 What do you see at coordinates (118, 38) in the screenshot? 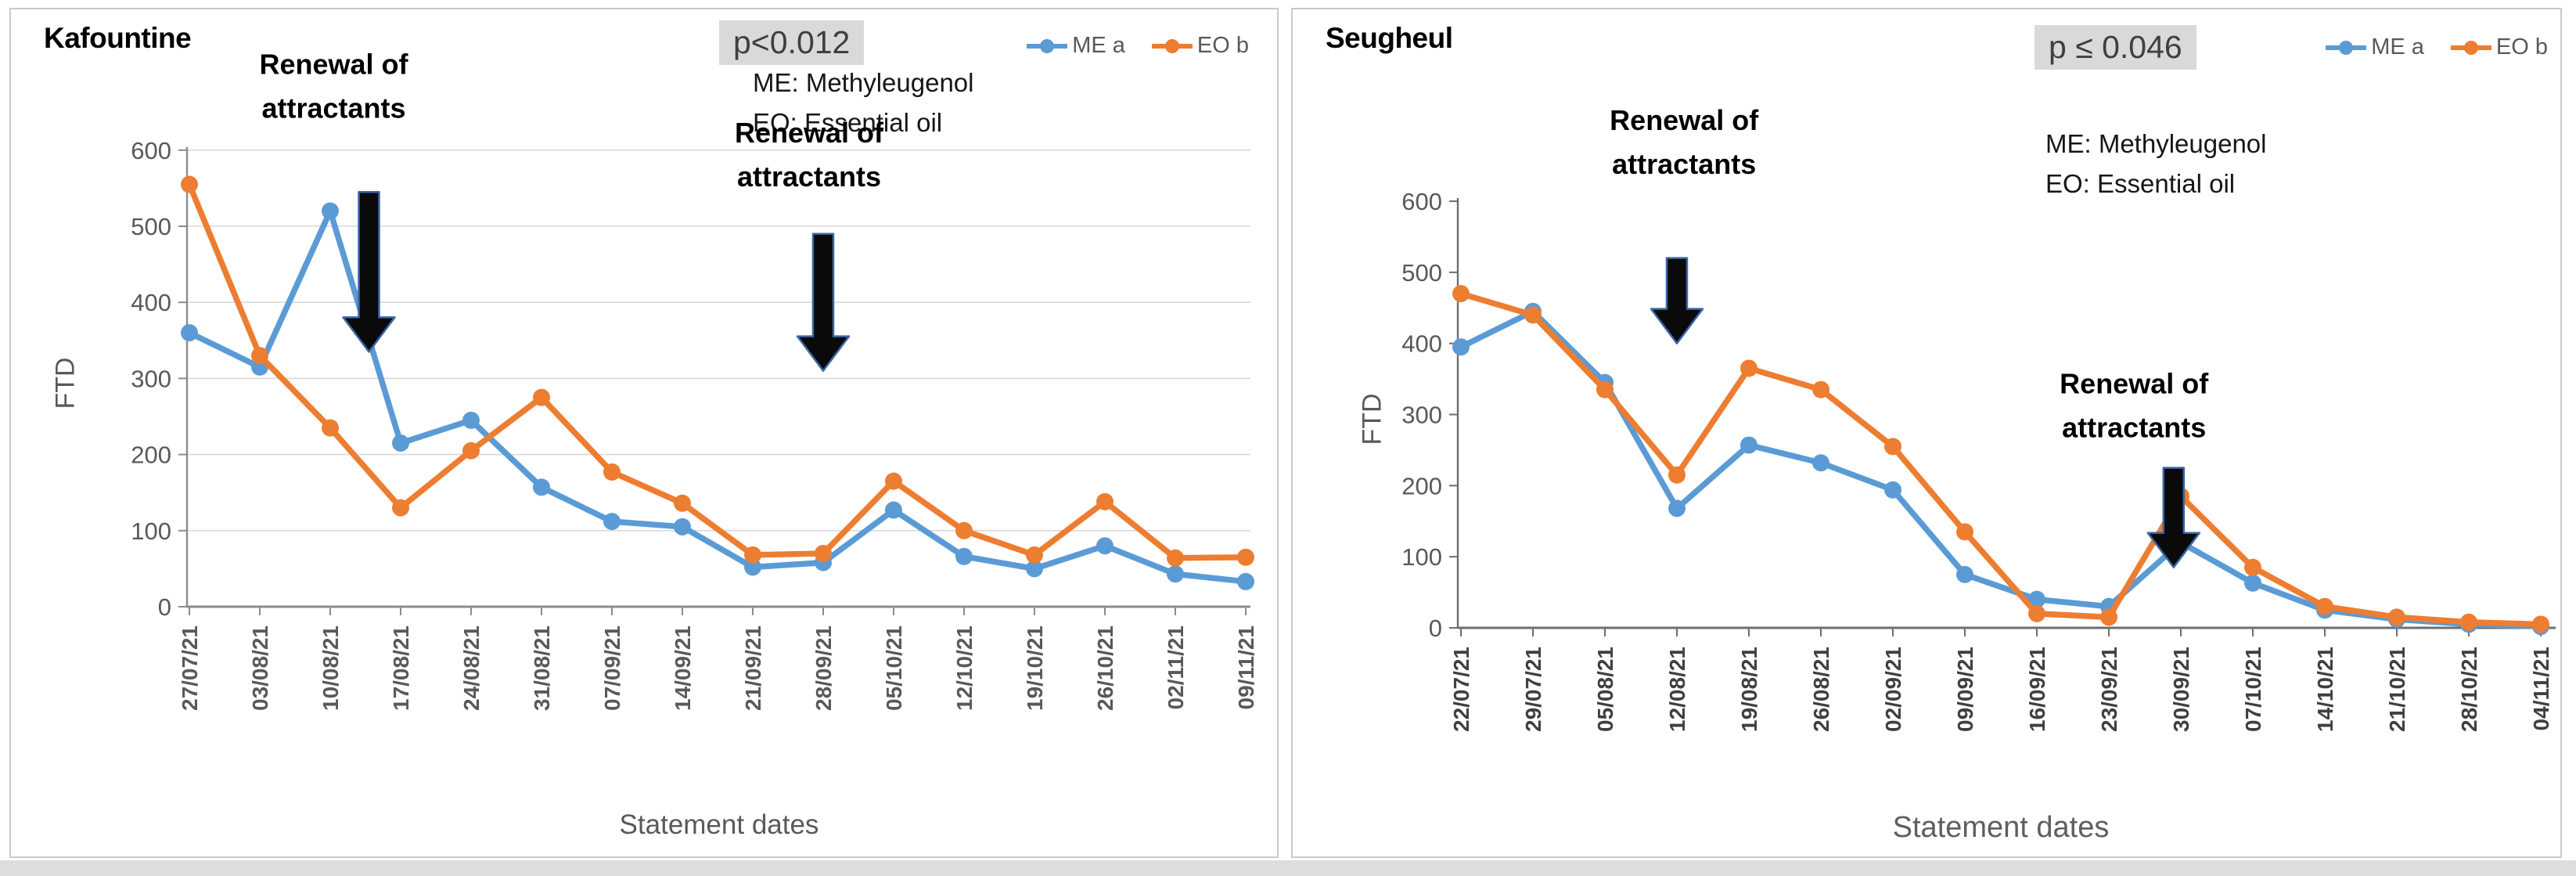
I see `chart-title: Kafountine` at bounding box center [118, 38].